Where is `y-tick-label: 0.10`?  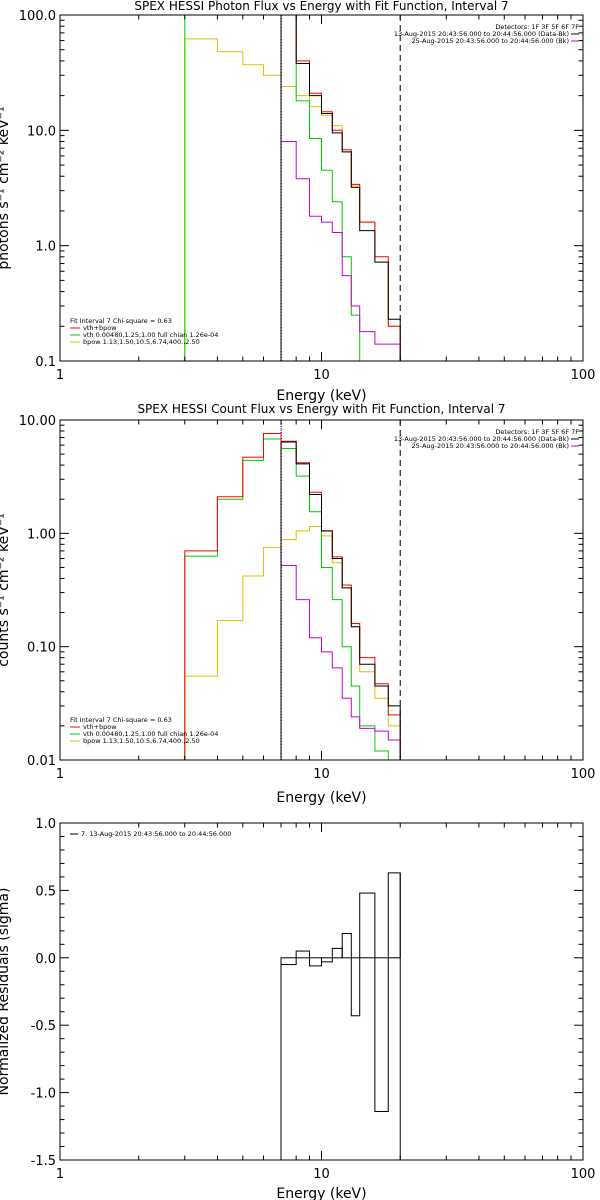 y-tick-label: 0.10 is located at coordinates (41, 648).